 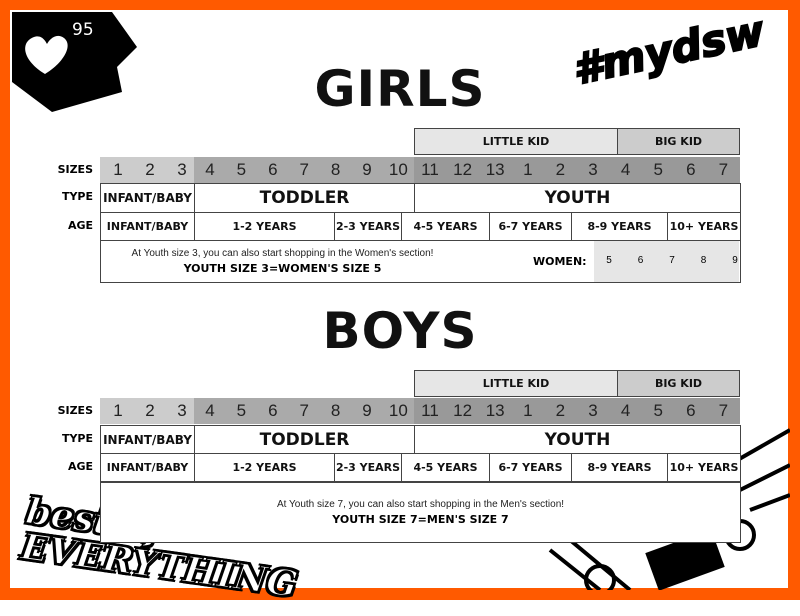 What do you see at coordinates (609, 260) in the screenshot?
I see `women-size: 5` at bounding box center [609, 260].